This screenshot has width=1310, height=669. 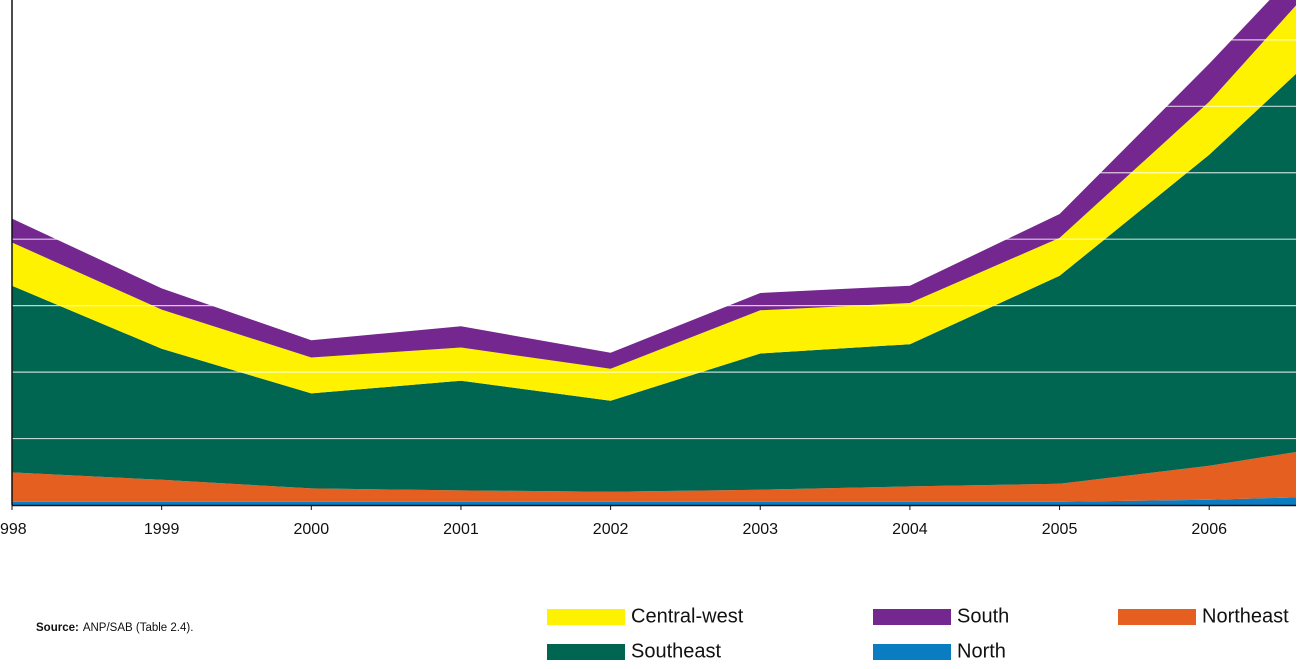 What do you see at coordinates (1245, 616) in the screenshot?
I see `legend-label: Northeast` at bounding box center [1245, 616].